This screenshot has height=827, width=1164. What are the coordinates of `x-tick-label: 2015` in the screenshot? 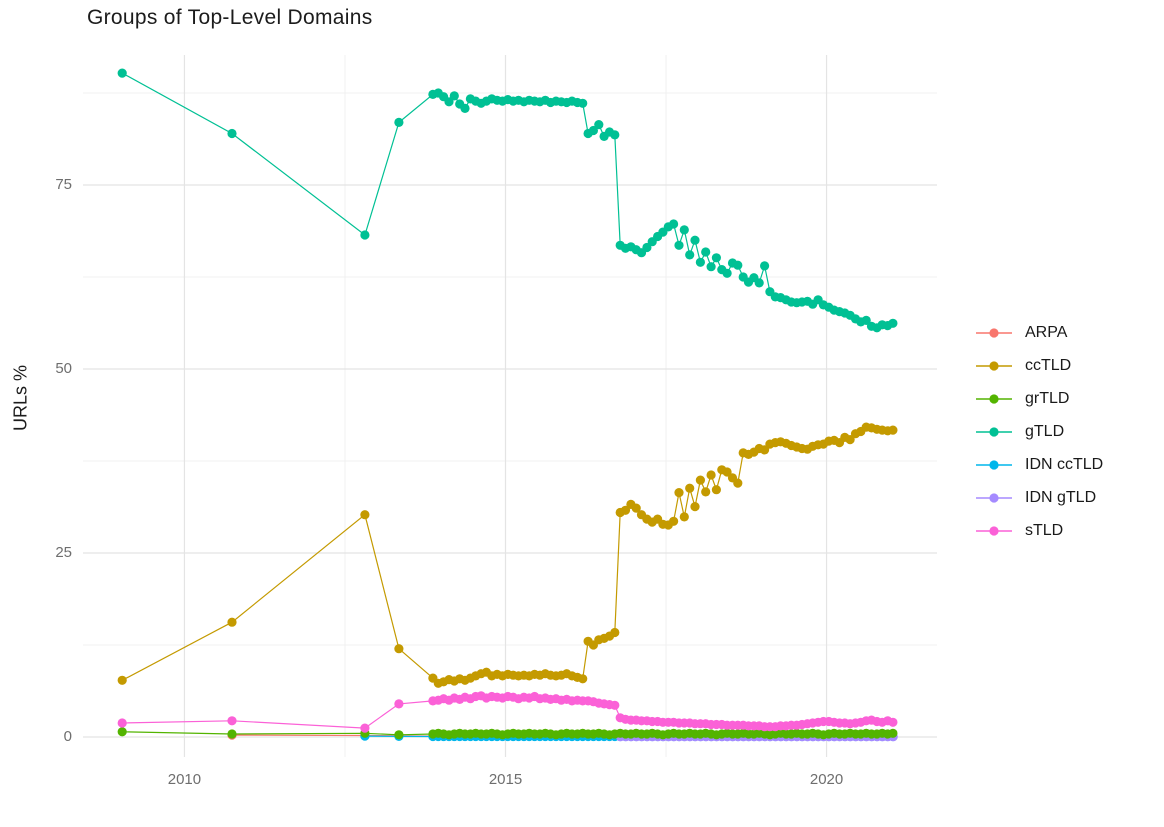 It's located at (505, 779).